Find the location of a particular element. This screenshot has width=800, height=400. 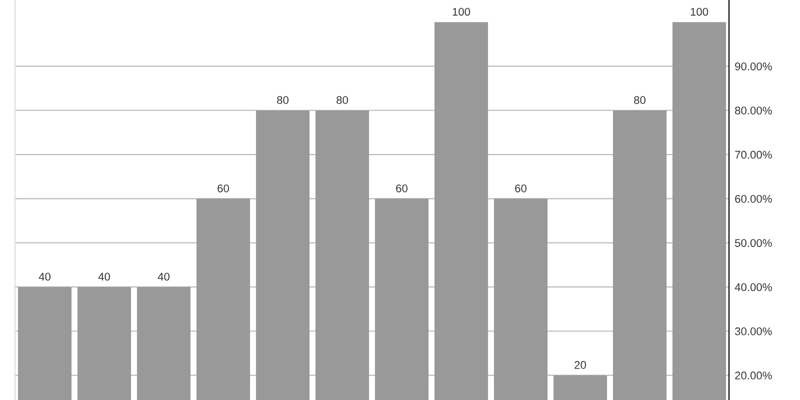

y-tick-label: 90.00% is located at coordinates (753, 66).